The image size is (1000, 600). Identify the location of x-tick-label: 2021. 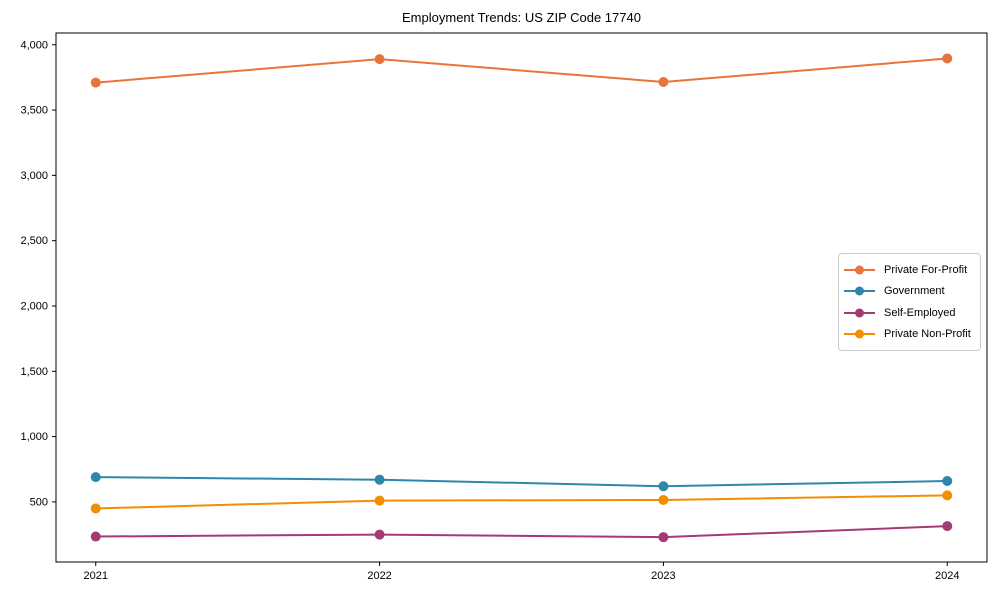
(95, 576).